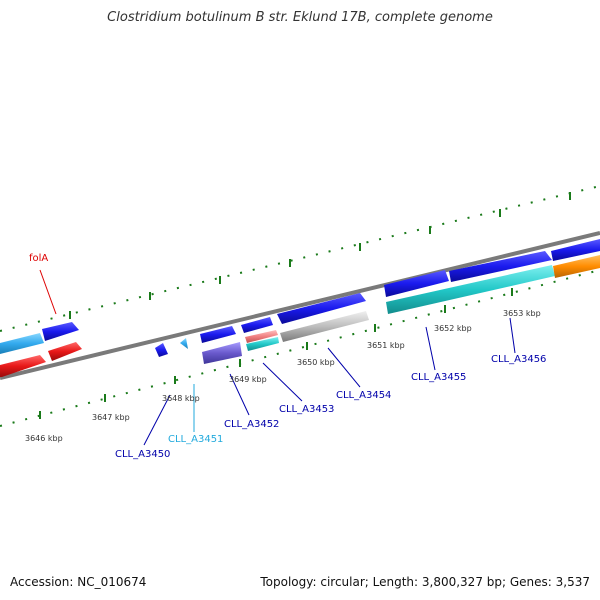 The width and height of the screenshot is (600, 600). What do you see at coordinates (38, 258) in the screenshot?
I see `gene-label-fola: folA` at bounding box center [38, 258].